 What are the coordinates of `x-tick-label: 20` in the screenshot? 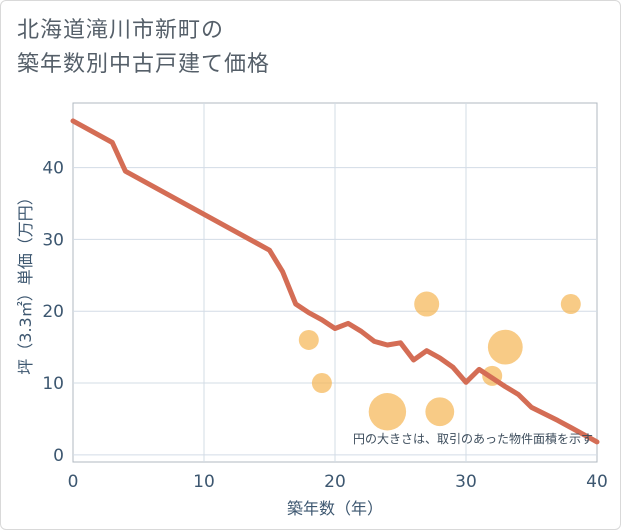 It's located at (335, 482).